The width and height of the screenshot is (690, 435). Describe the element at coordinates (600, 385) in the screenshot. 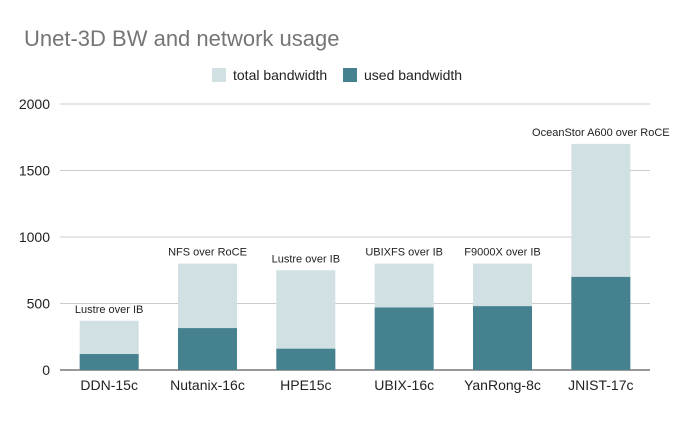

I see `x-tick-label: JNIST-17c` at that location.